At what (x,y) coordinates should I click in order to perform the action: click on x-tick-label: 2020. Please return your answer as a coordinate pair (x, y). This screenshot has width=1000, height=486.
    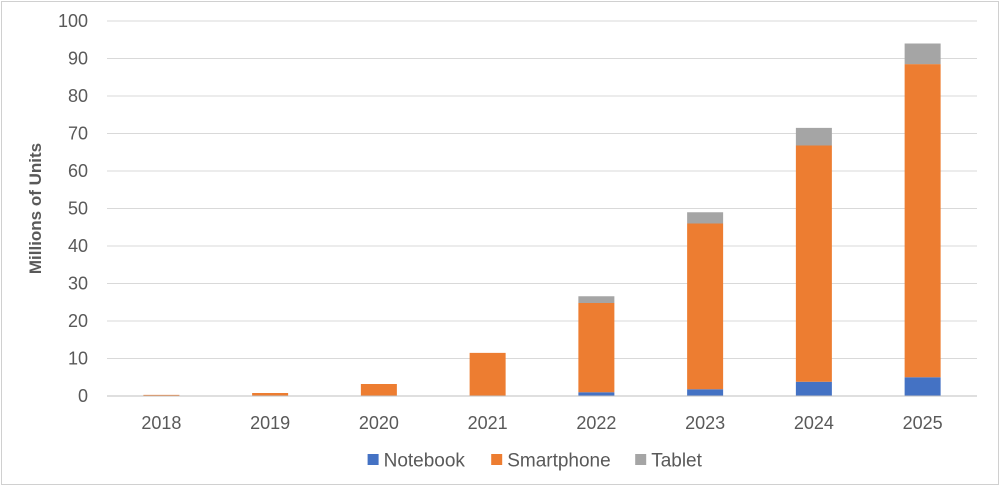
    Looking at the image, I should click on (379, 423).